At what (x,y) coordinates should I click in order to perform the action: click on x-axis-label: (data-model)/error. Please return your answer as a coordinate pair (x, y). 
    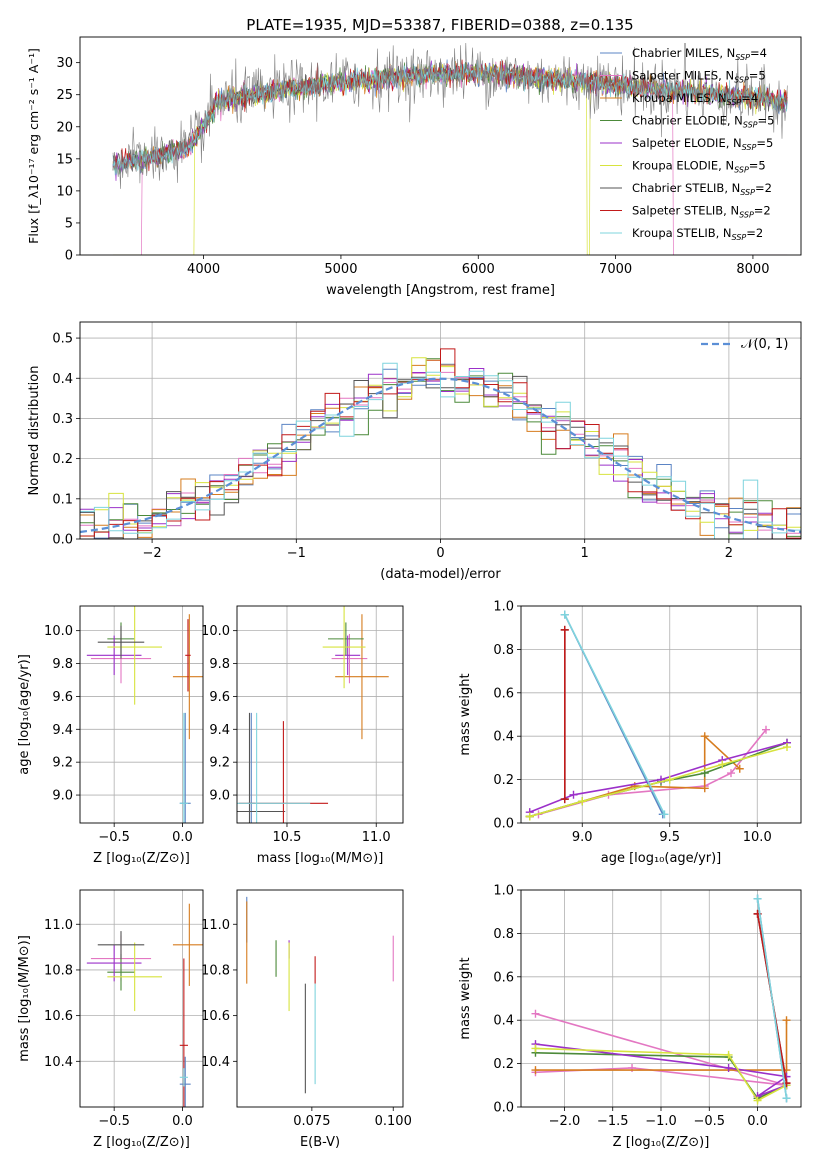
    Looking at the image, I should click on (440, 574).